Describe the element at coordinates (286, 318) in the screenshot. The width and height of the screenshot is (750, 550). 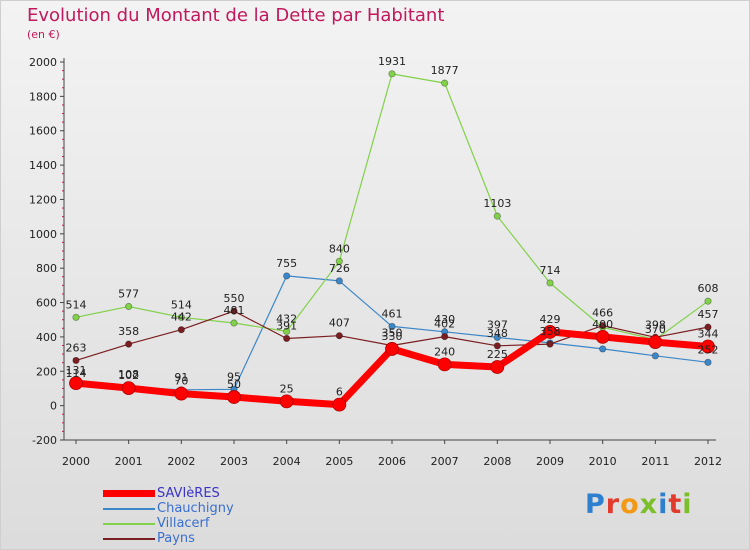
I see `data-label-2: 432` at that location.